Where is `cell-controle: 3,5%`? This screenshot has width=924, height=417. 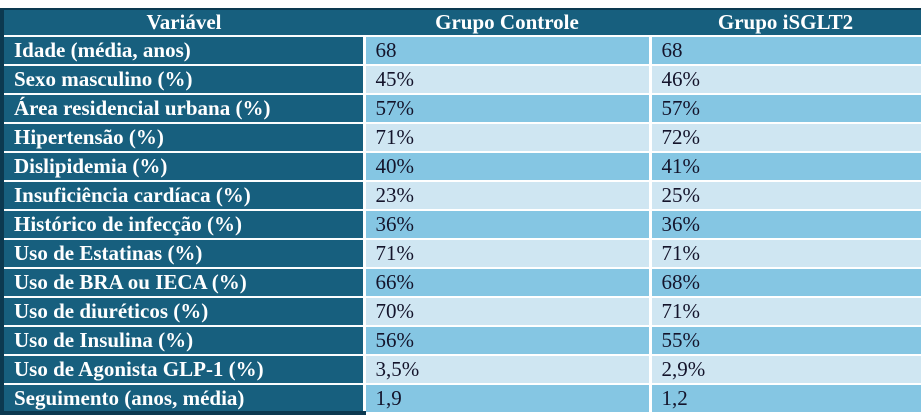 cell-controle: 3,5% is located at coordinates (506, 369).